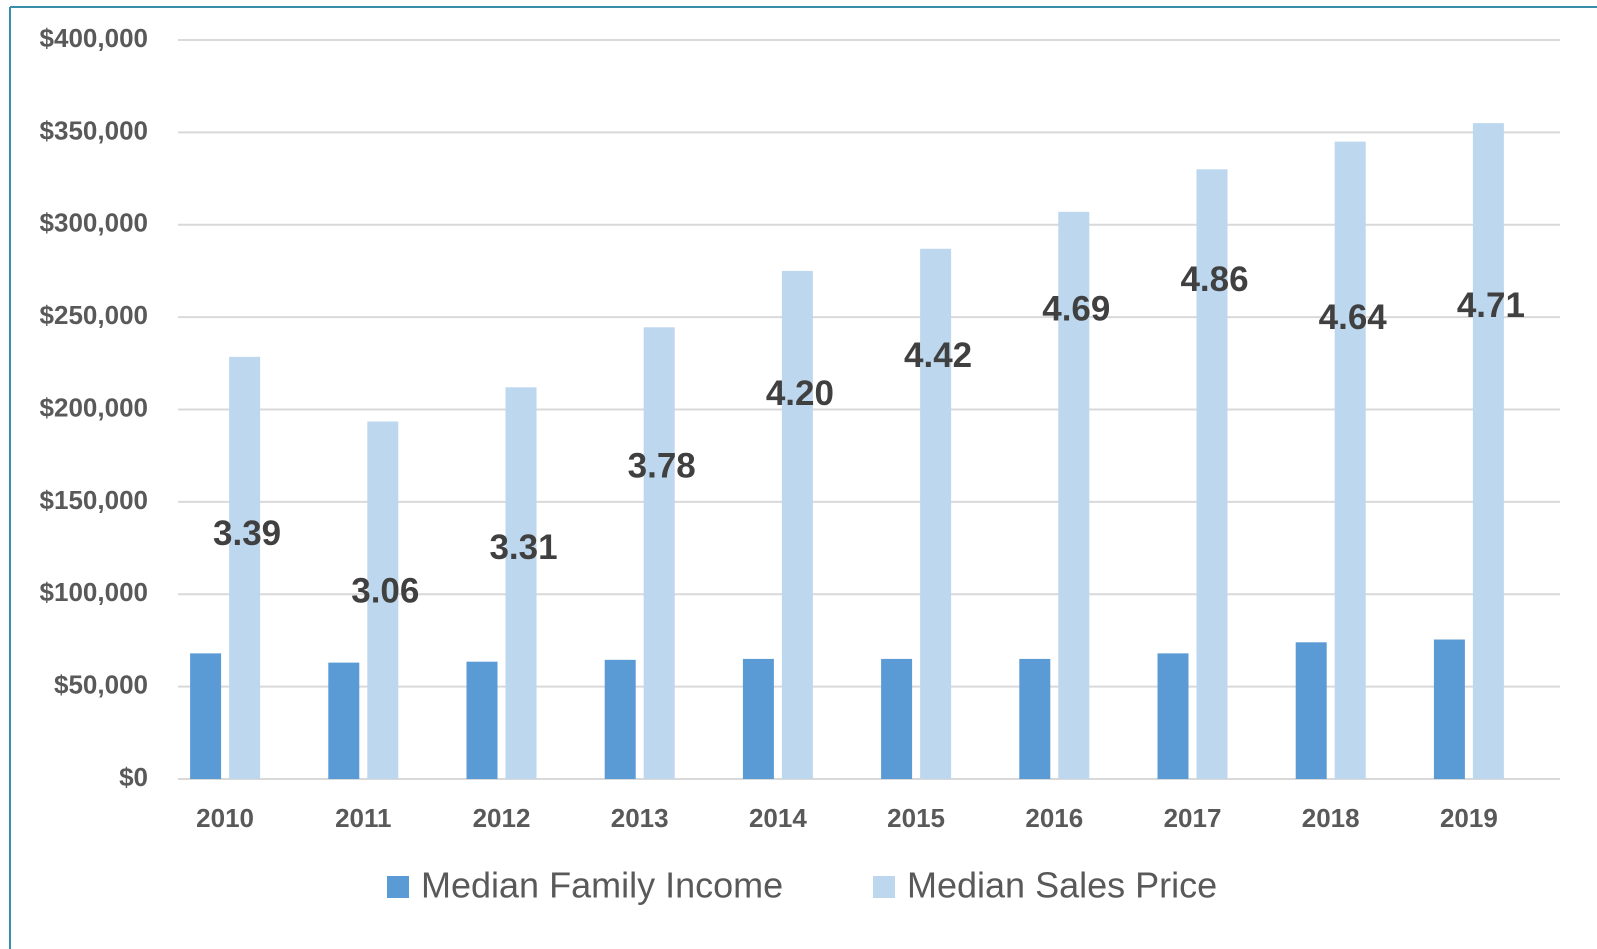 The width and height of the screenshot is (1597, 949). I want to click on annotation: 3.78, so click(662, 466).